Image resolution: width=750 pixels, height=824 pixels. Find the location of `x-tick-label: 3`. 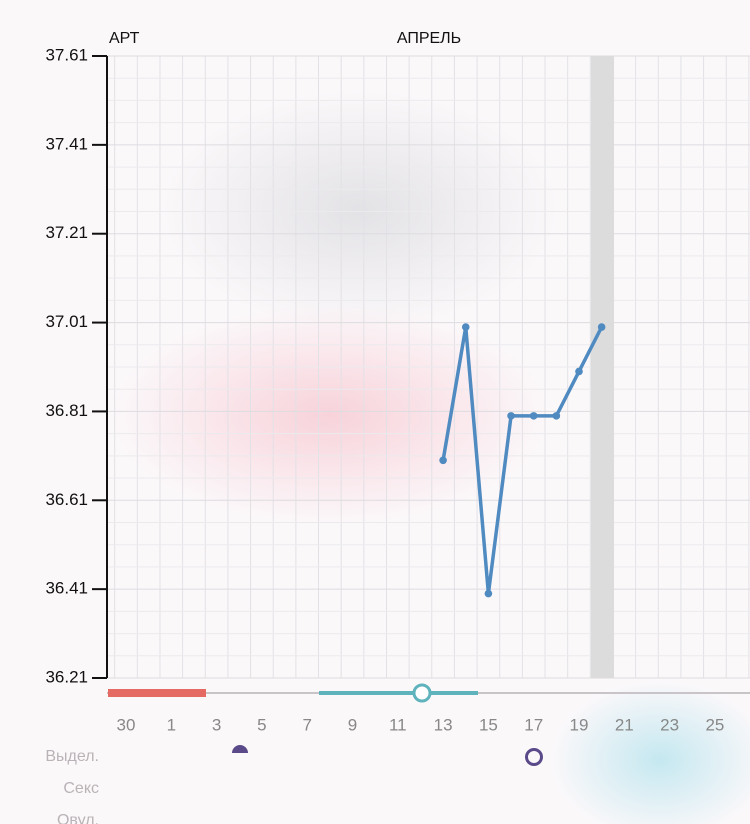

x-tick-label: 3 is located at coordinates (216, 724).